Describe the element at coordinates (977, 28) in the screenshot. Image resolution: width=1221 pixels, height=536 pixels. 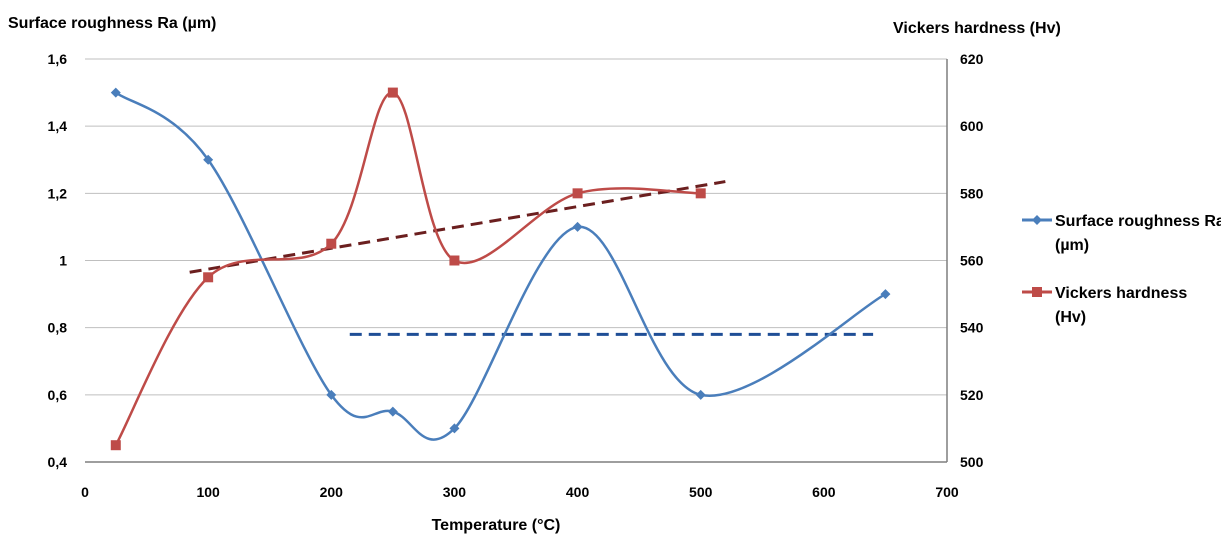
I see `y-right-axis-title: Vickers hardness (Hv)` at that location.